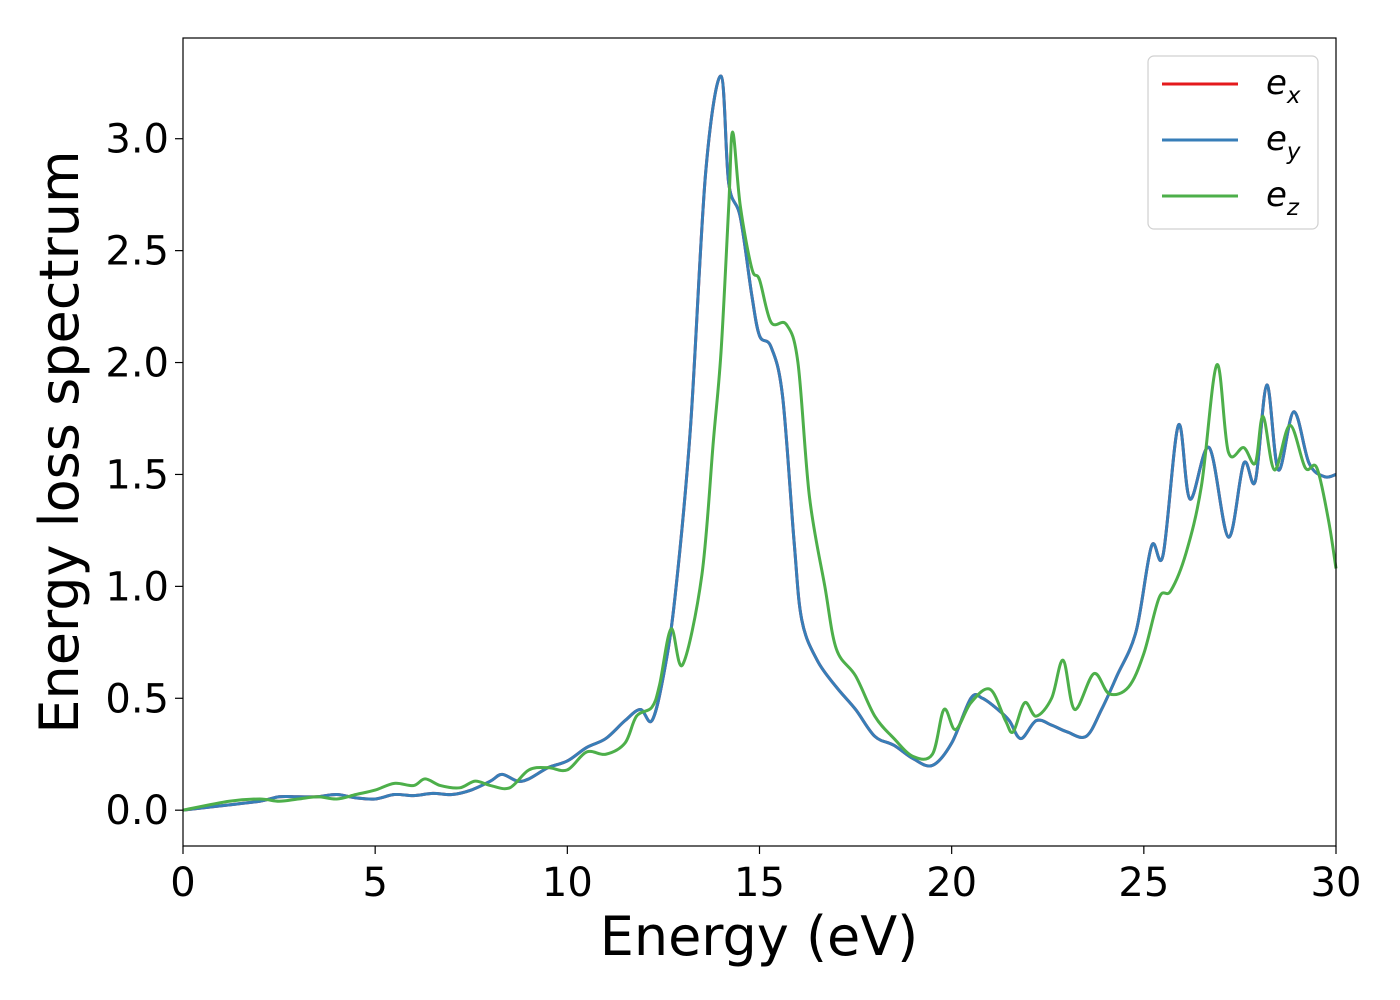 The image size is (1400, 1000). Describe the element at coordinates (1143, 883) in the screenshot. I see `x-tick-label: 25` at that location.